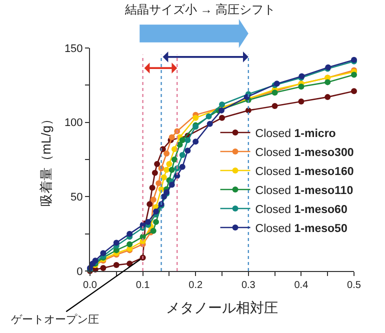 This screenshot has height=333, width=385. Describe the element at coordinates (304, 152) in the screenshot. I see `legend-label: Closed 1-meso300` at that location.